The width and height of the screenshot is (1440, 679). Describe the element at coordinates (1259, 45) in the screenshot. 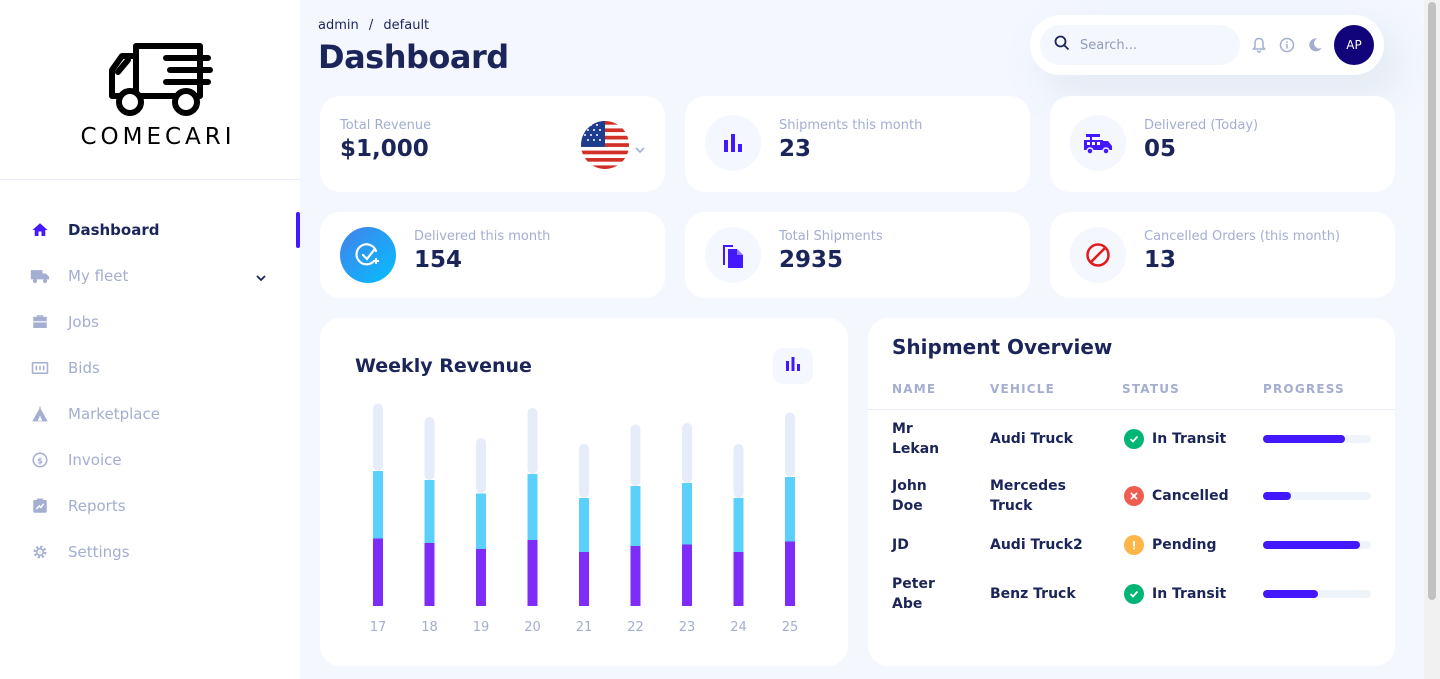

I see `bell-icon` at that location.